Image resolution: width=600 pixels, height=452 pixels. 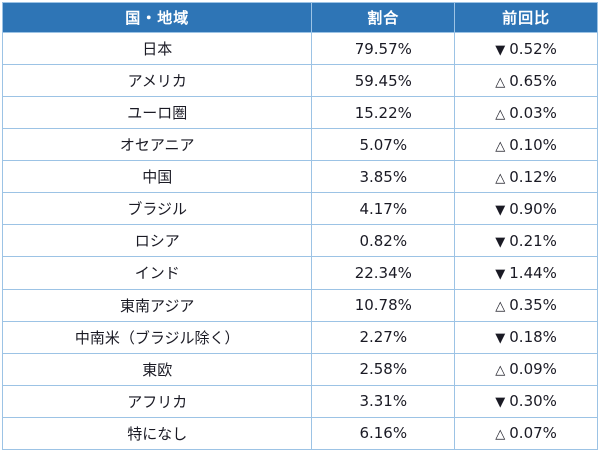 I want to click on share-cell: 0.82%, so click(x=383, y=241).